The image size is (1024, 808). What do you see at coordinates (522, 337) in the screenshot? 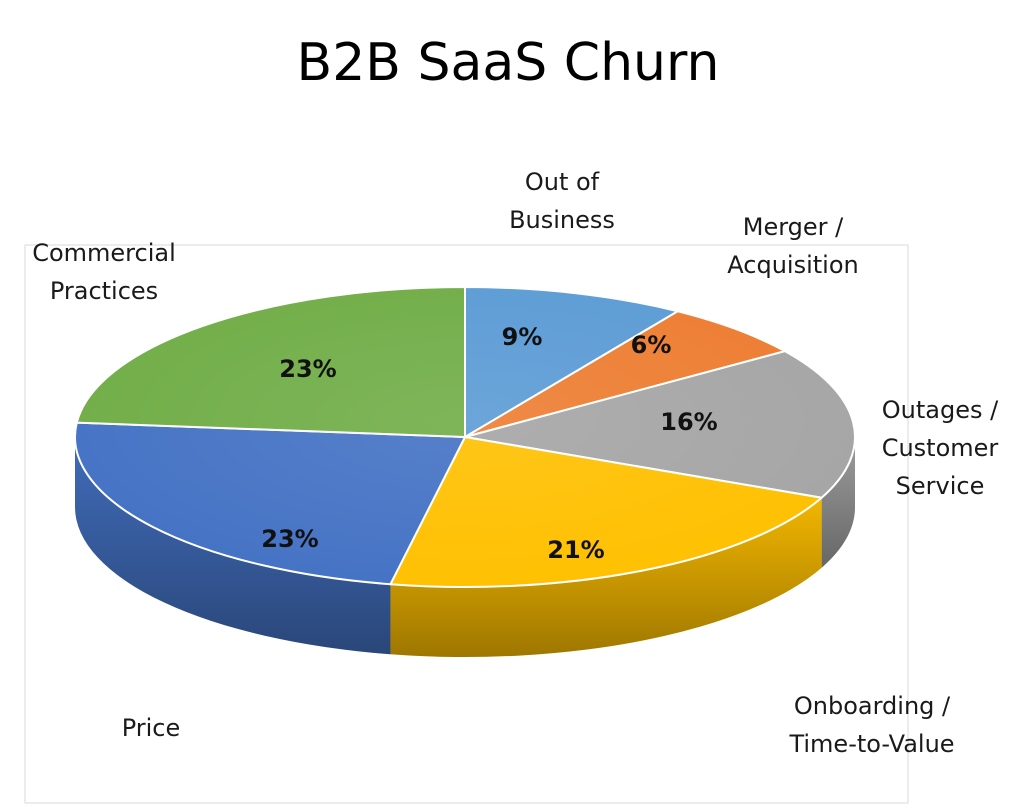
I see `percent-label-out-of-business: 9%` at bounding box center [522, 337].